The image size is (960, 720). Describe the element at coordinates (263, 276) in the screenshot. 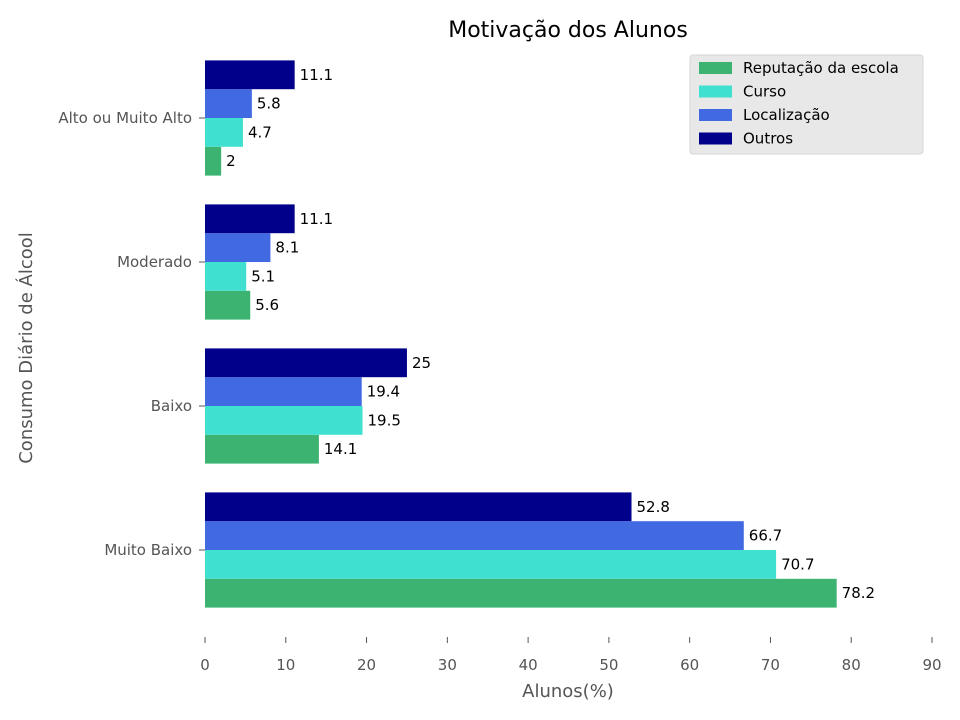

I see `data-label-curso-moderado: 5.1` at that location.